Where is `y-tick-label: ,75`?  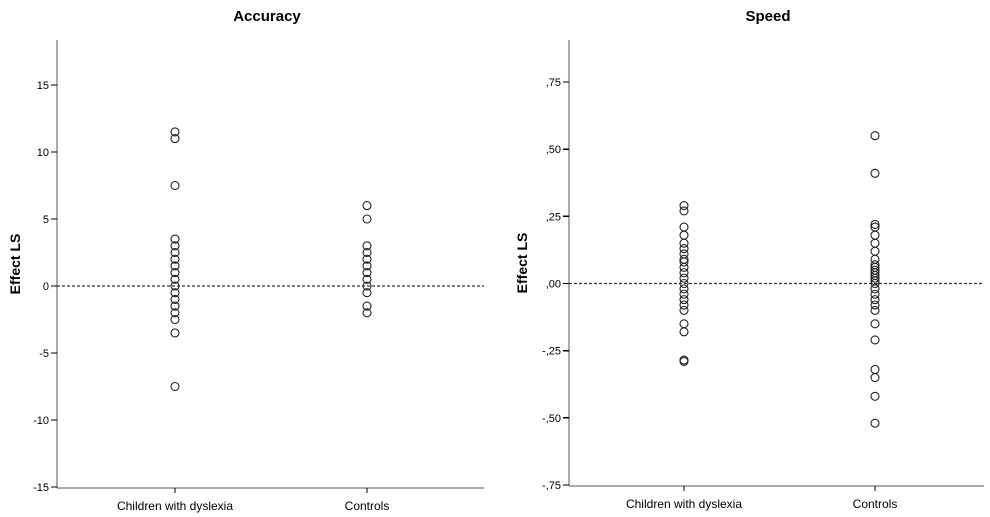 y-tick-label: ,75 is located at coordinates (553, 83).